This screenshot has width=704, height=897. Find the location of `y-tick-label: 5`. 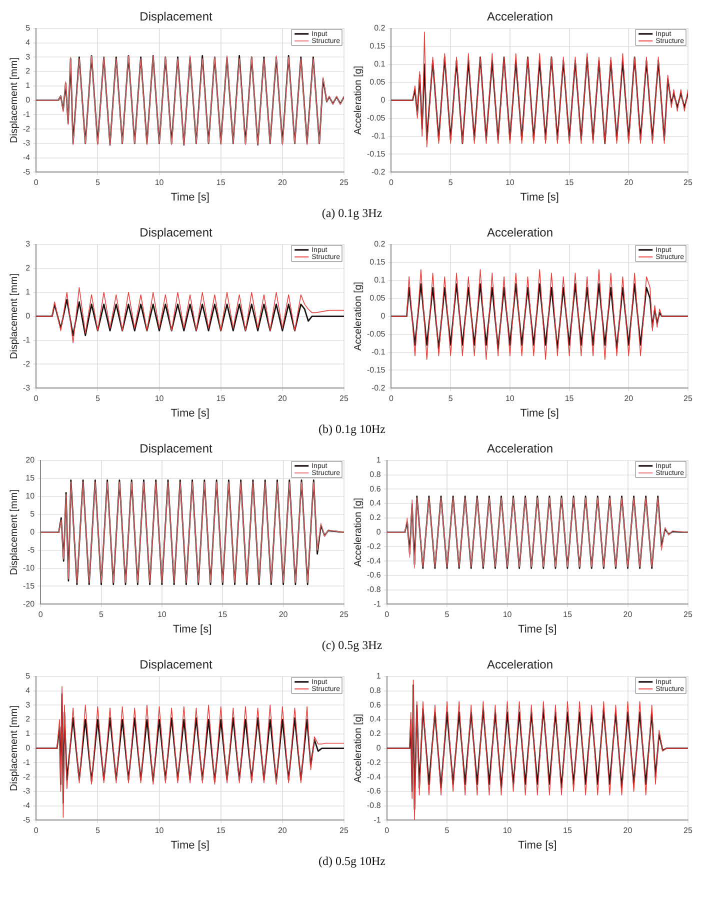

y-tick-label: 5 is located at coordinates (33, 514).